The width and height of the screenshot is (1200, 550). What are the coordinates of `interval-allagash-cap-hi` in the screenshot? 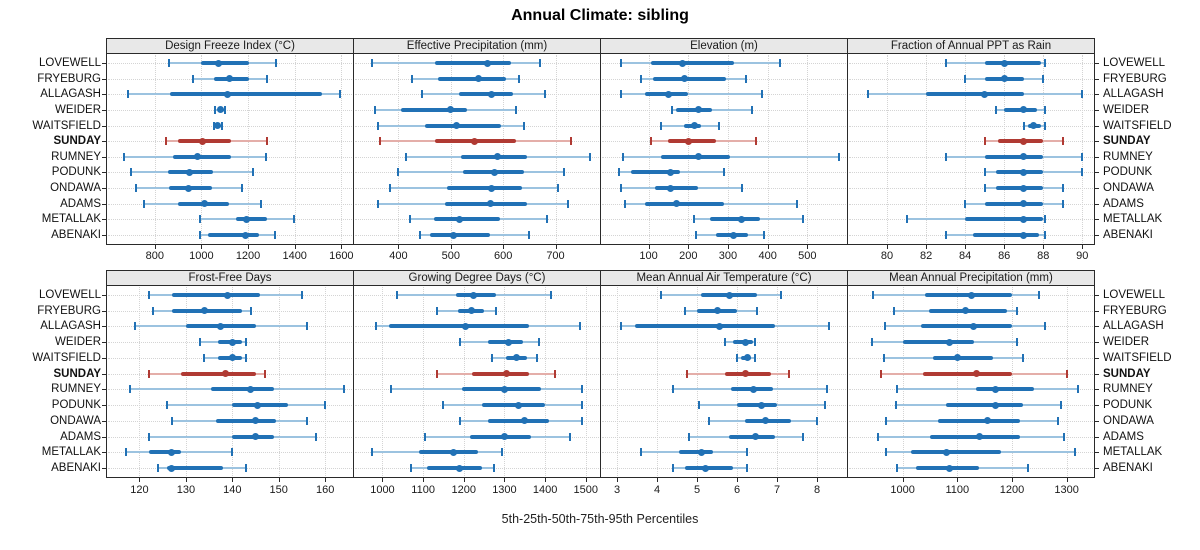 It's located at (306, 326).